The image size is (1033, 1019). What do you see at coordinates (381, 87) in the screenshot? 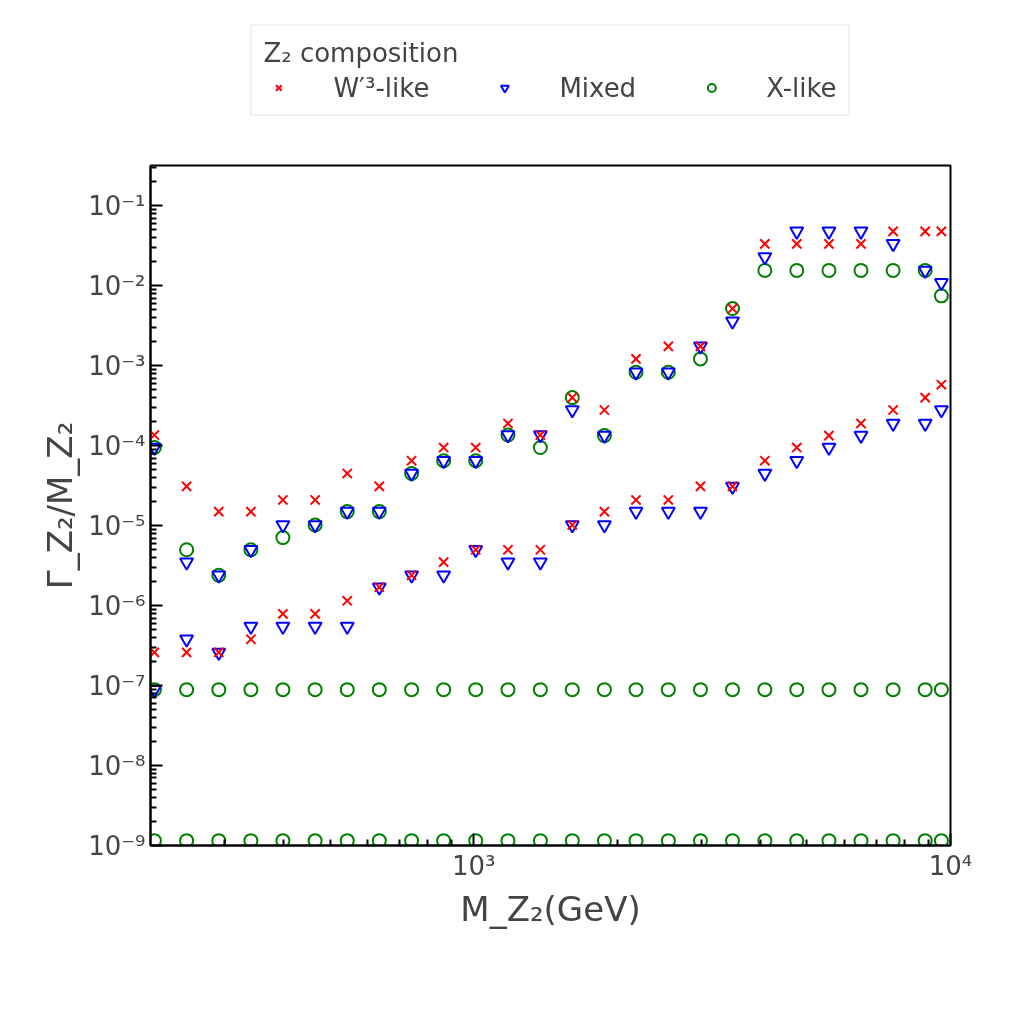
I see `legend-label: W′³-like` at bounding box center [381, 87].